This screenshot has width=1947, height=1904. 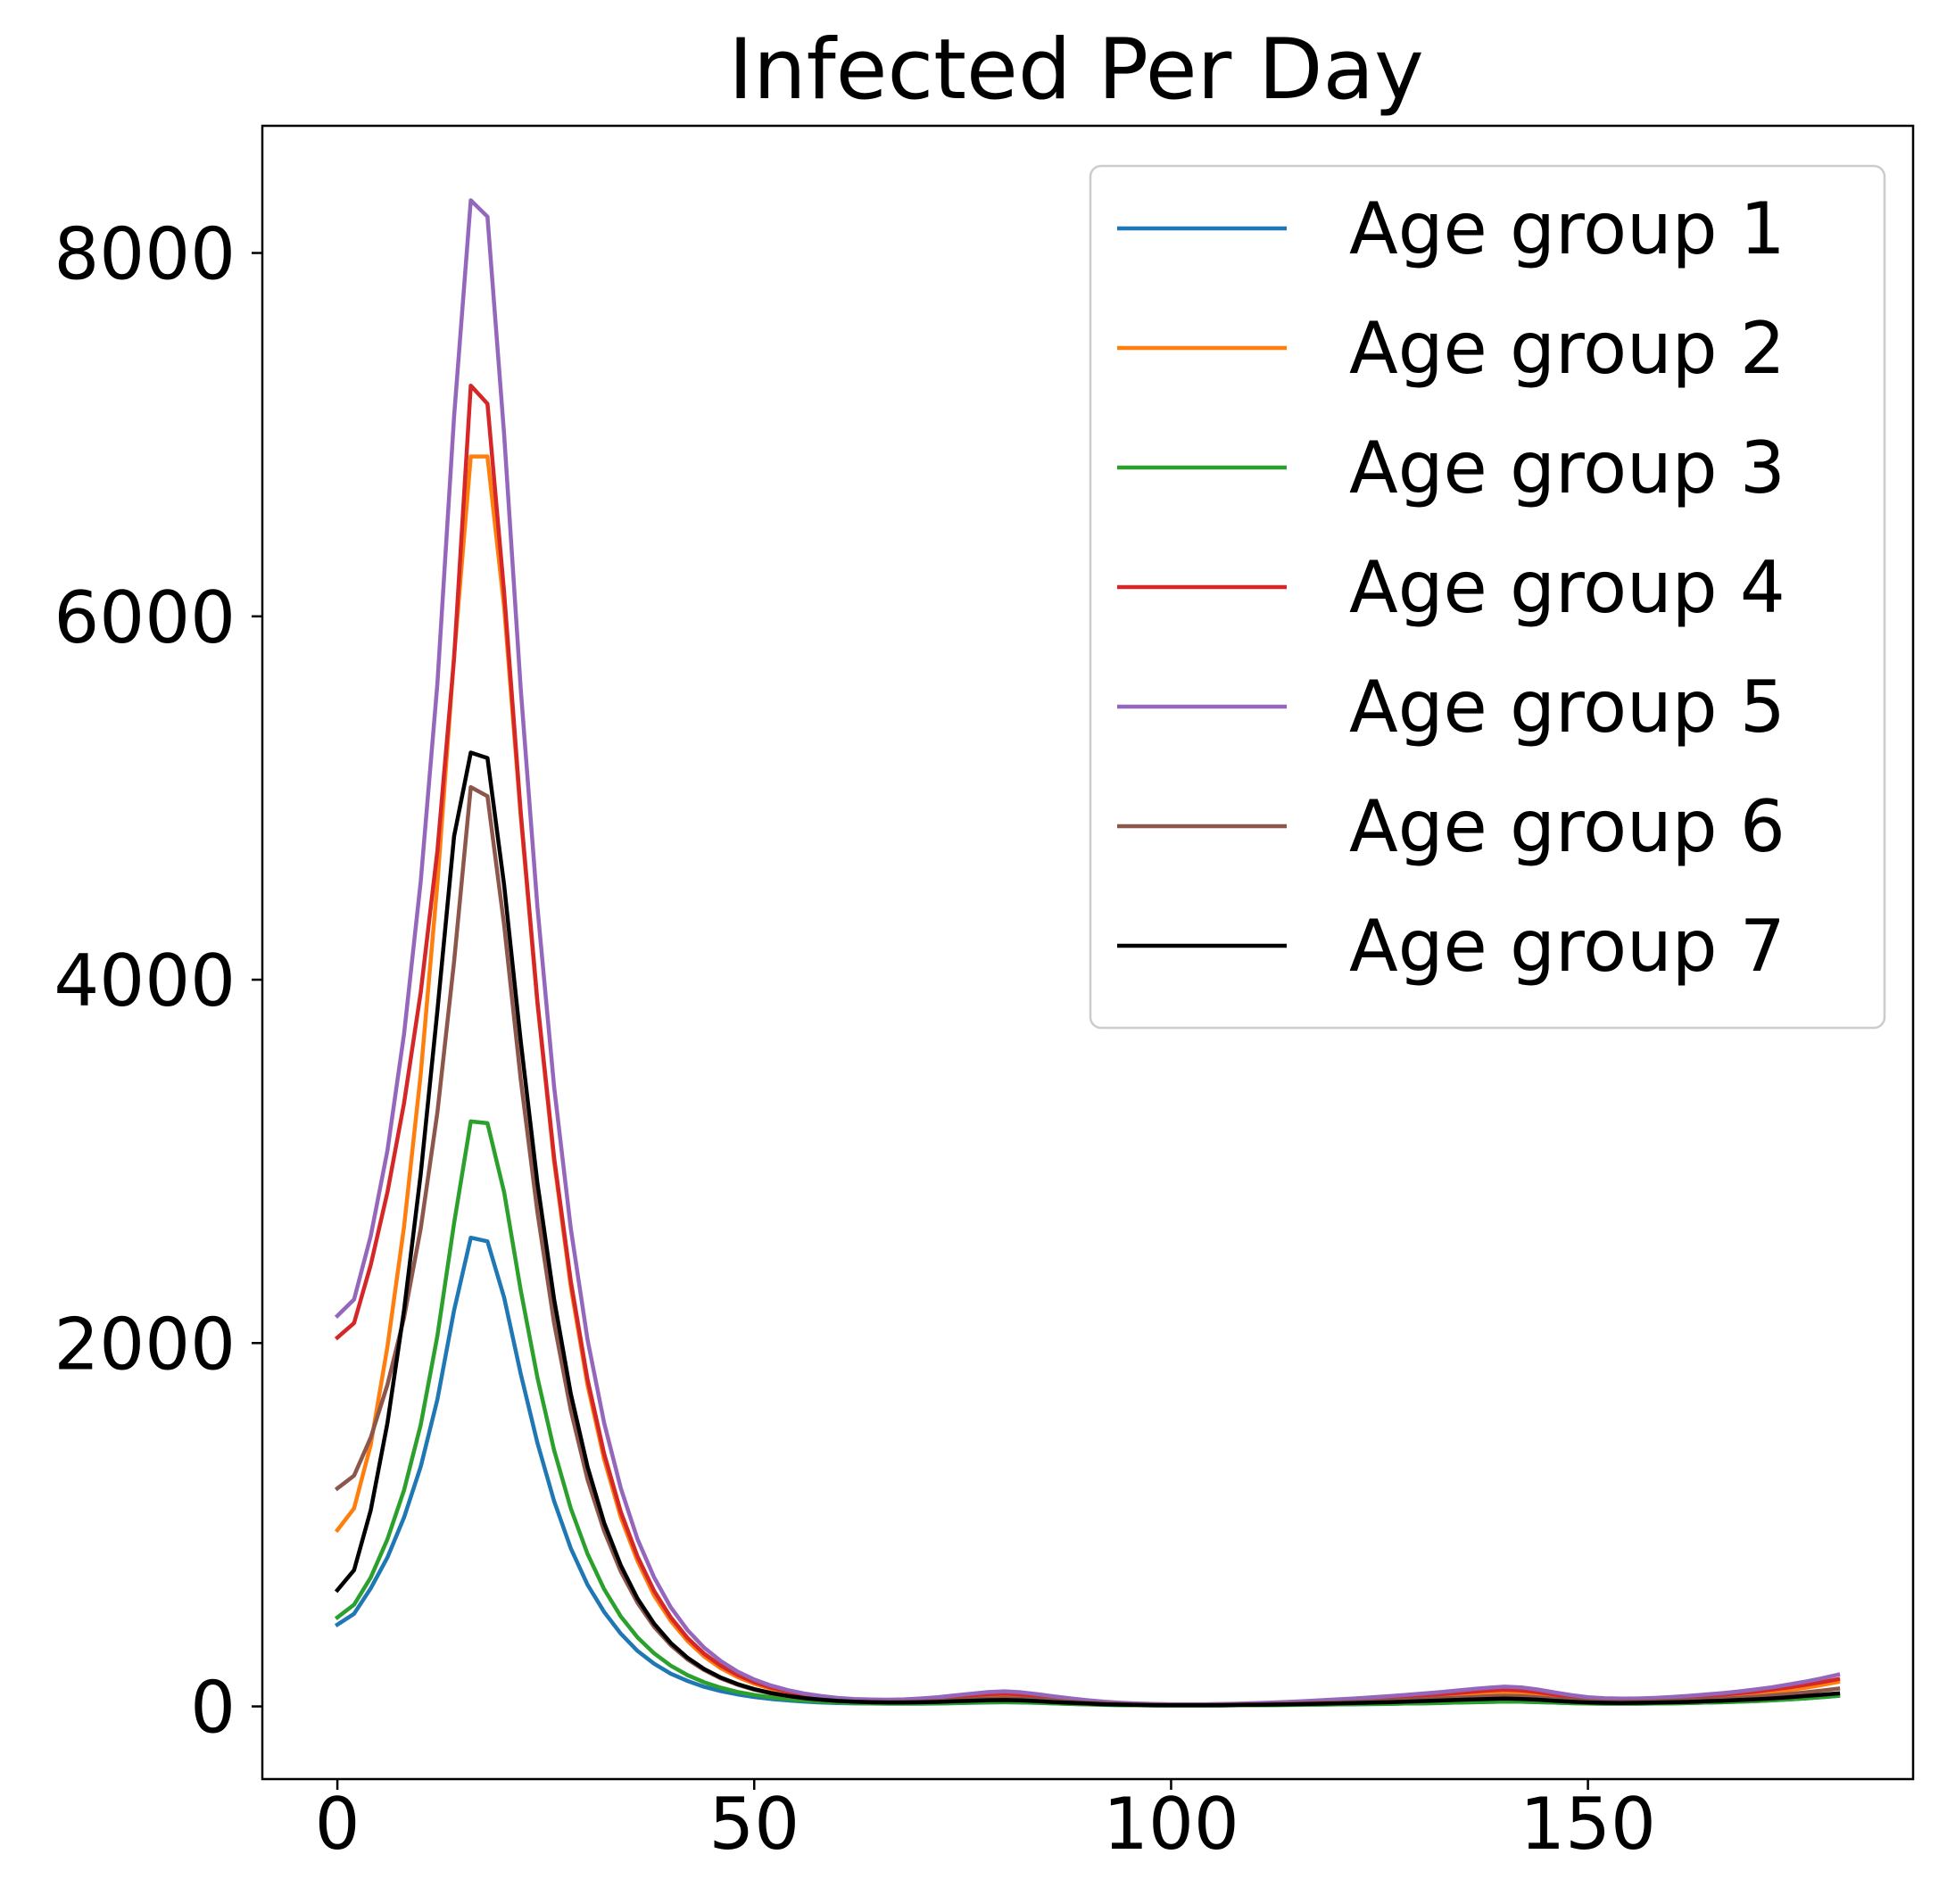 I want to click on y-tick-label: 8000, so click(x=145, y=255).